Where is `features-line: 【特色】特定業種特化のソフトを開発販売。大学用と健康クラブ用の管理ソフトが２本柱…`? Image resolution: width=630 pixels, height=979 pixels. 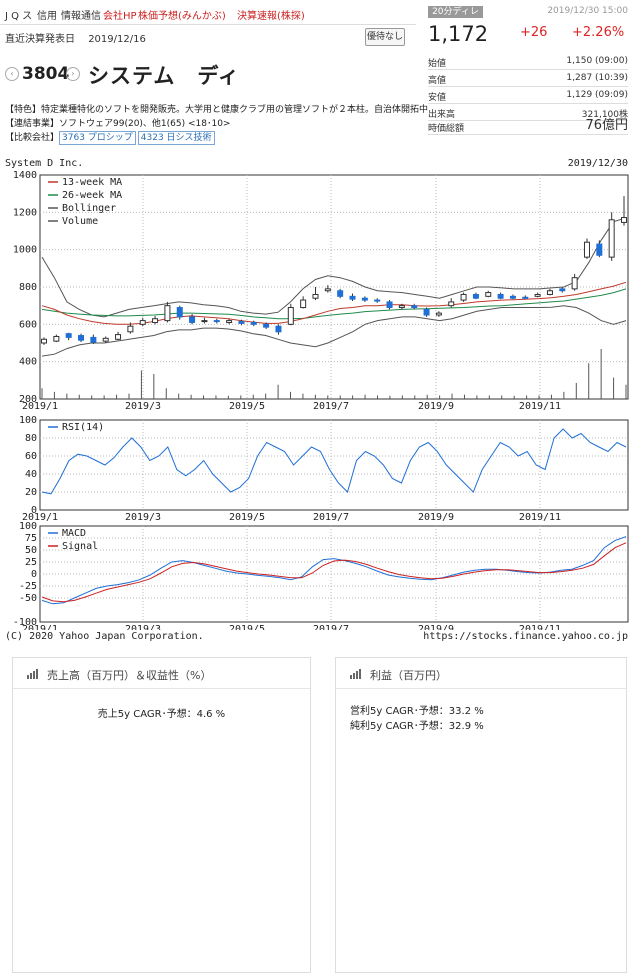 features-line: 【特色】特定業種特化のソフトを開発販売。大学用と健康クラブ用の管理ソフトが２本柱… is located at coordinates (217, 110).